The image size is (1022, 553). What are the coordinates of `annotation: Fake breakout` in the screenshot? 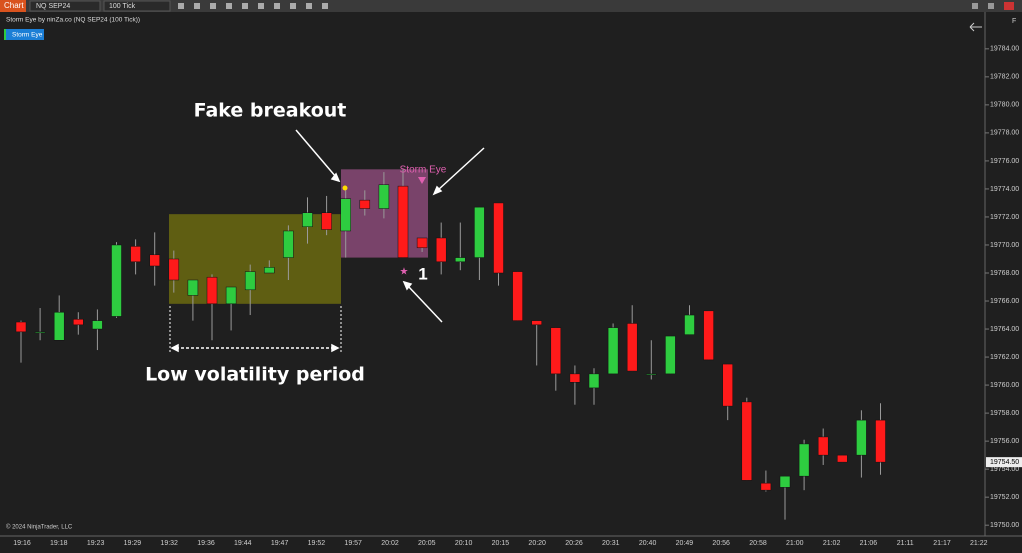 It's located at (270, 111).